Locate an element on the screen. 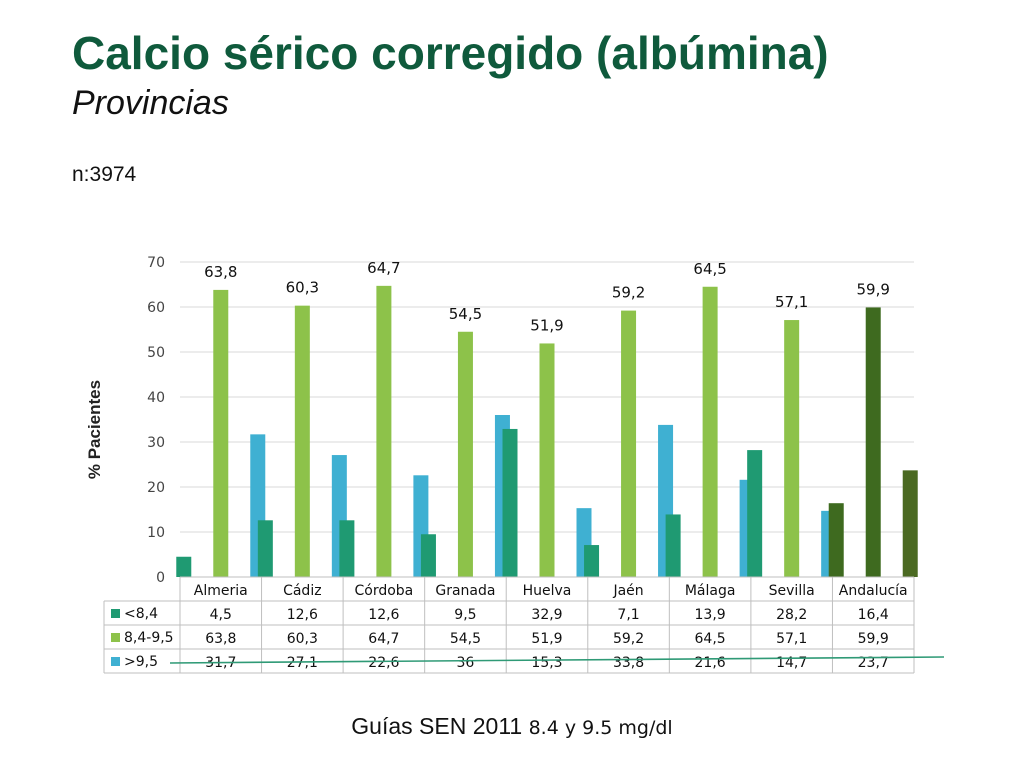 Image resolution: width=1024 pixels, height=768 pixels. y-axis-label: % Pacientes is located at coordinates (94, 429).